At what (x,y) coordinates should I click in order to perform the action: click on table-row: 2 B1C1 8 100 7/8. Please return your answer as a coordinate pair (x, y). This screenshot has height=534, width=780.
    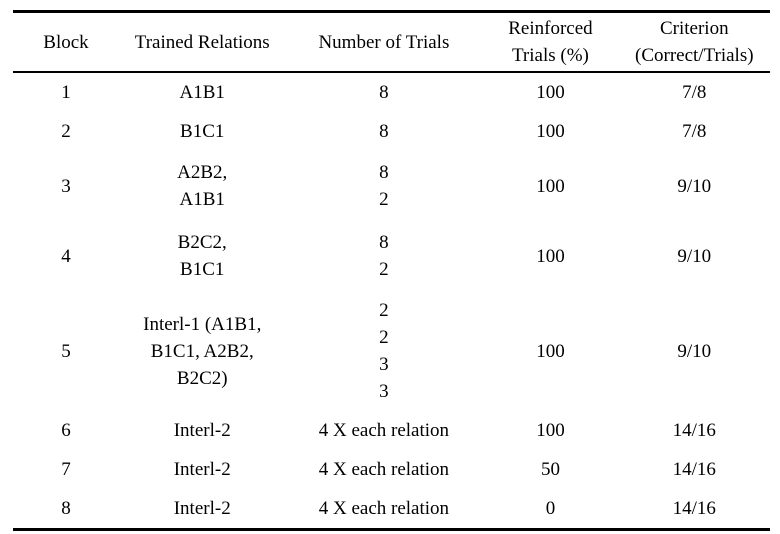
    Looking at the image, I should click on (391, 131).